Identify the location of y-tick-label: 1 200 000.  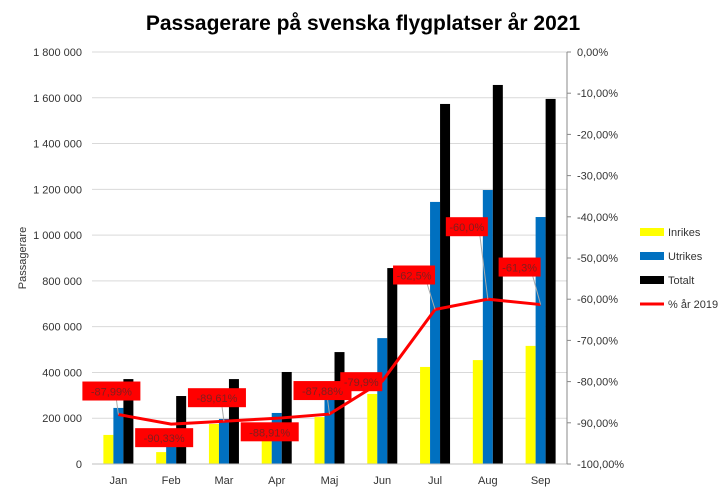
(57, 190).